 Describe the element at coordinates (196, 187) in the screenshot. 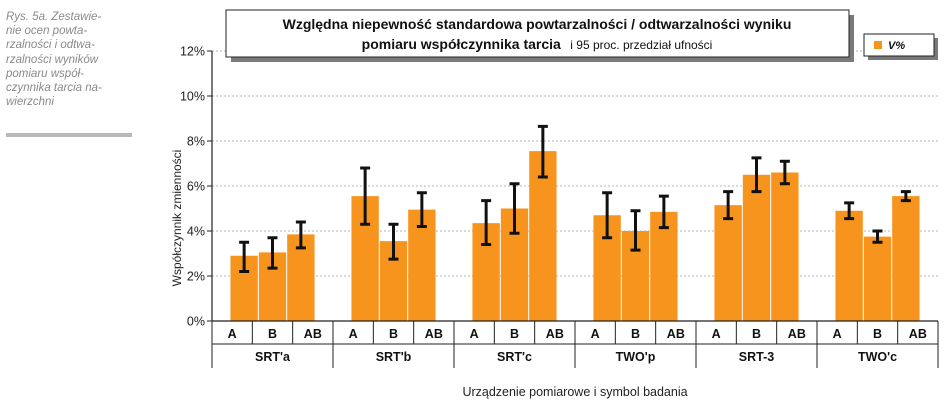

I see `y-tick-label: 6%` at that location.